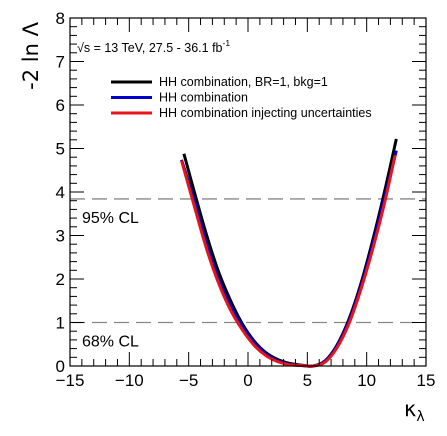  I want to click on x-tick-label: −15, so click(70, 380).